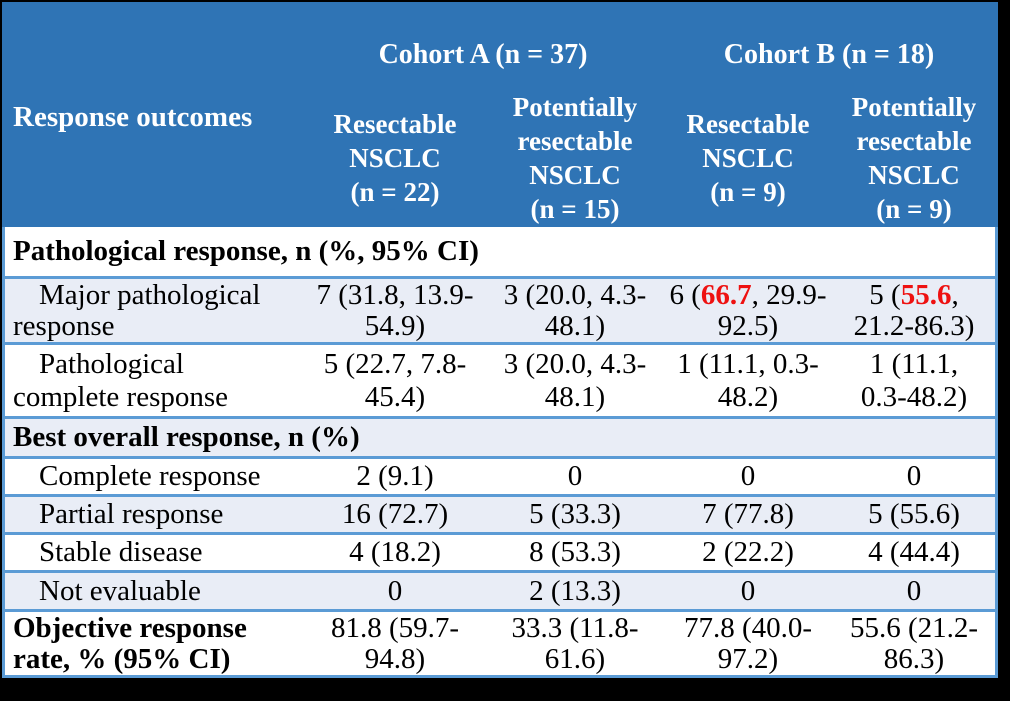 The image size is (1010, 701). I want to click on cell-cohort-b-resectable: 77.8 (40.0- 97.2), so click(748, 643).